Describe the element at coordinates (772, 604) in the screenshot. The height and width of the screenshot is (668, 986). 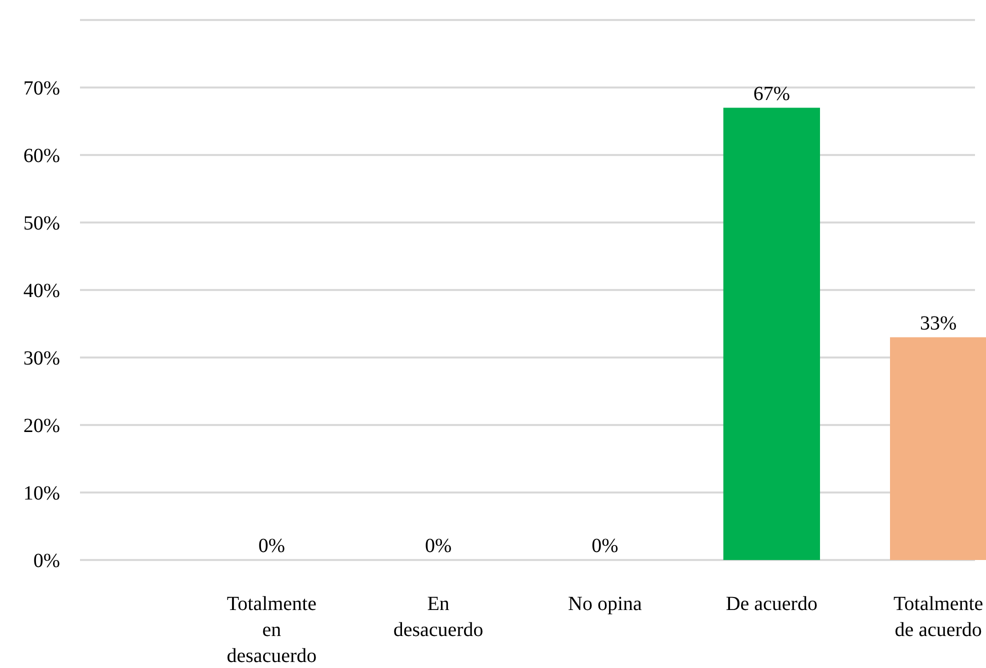
I see `x-tick-label: De acuerdo` at that location.